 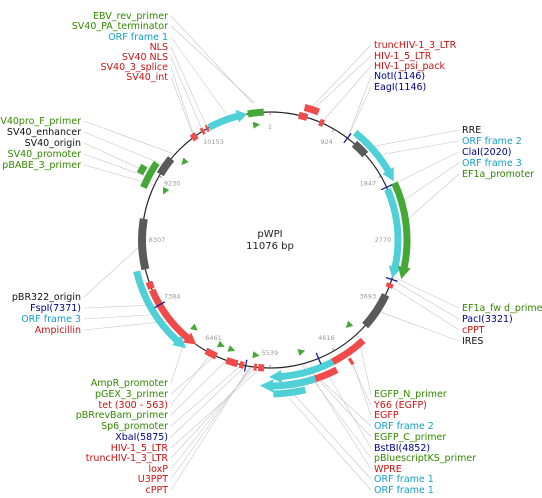 I want to click on label-ef1a-fwd-primer: EF1a_fw d_primer, so click(x=502, y=308).